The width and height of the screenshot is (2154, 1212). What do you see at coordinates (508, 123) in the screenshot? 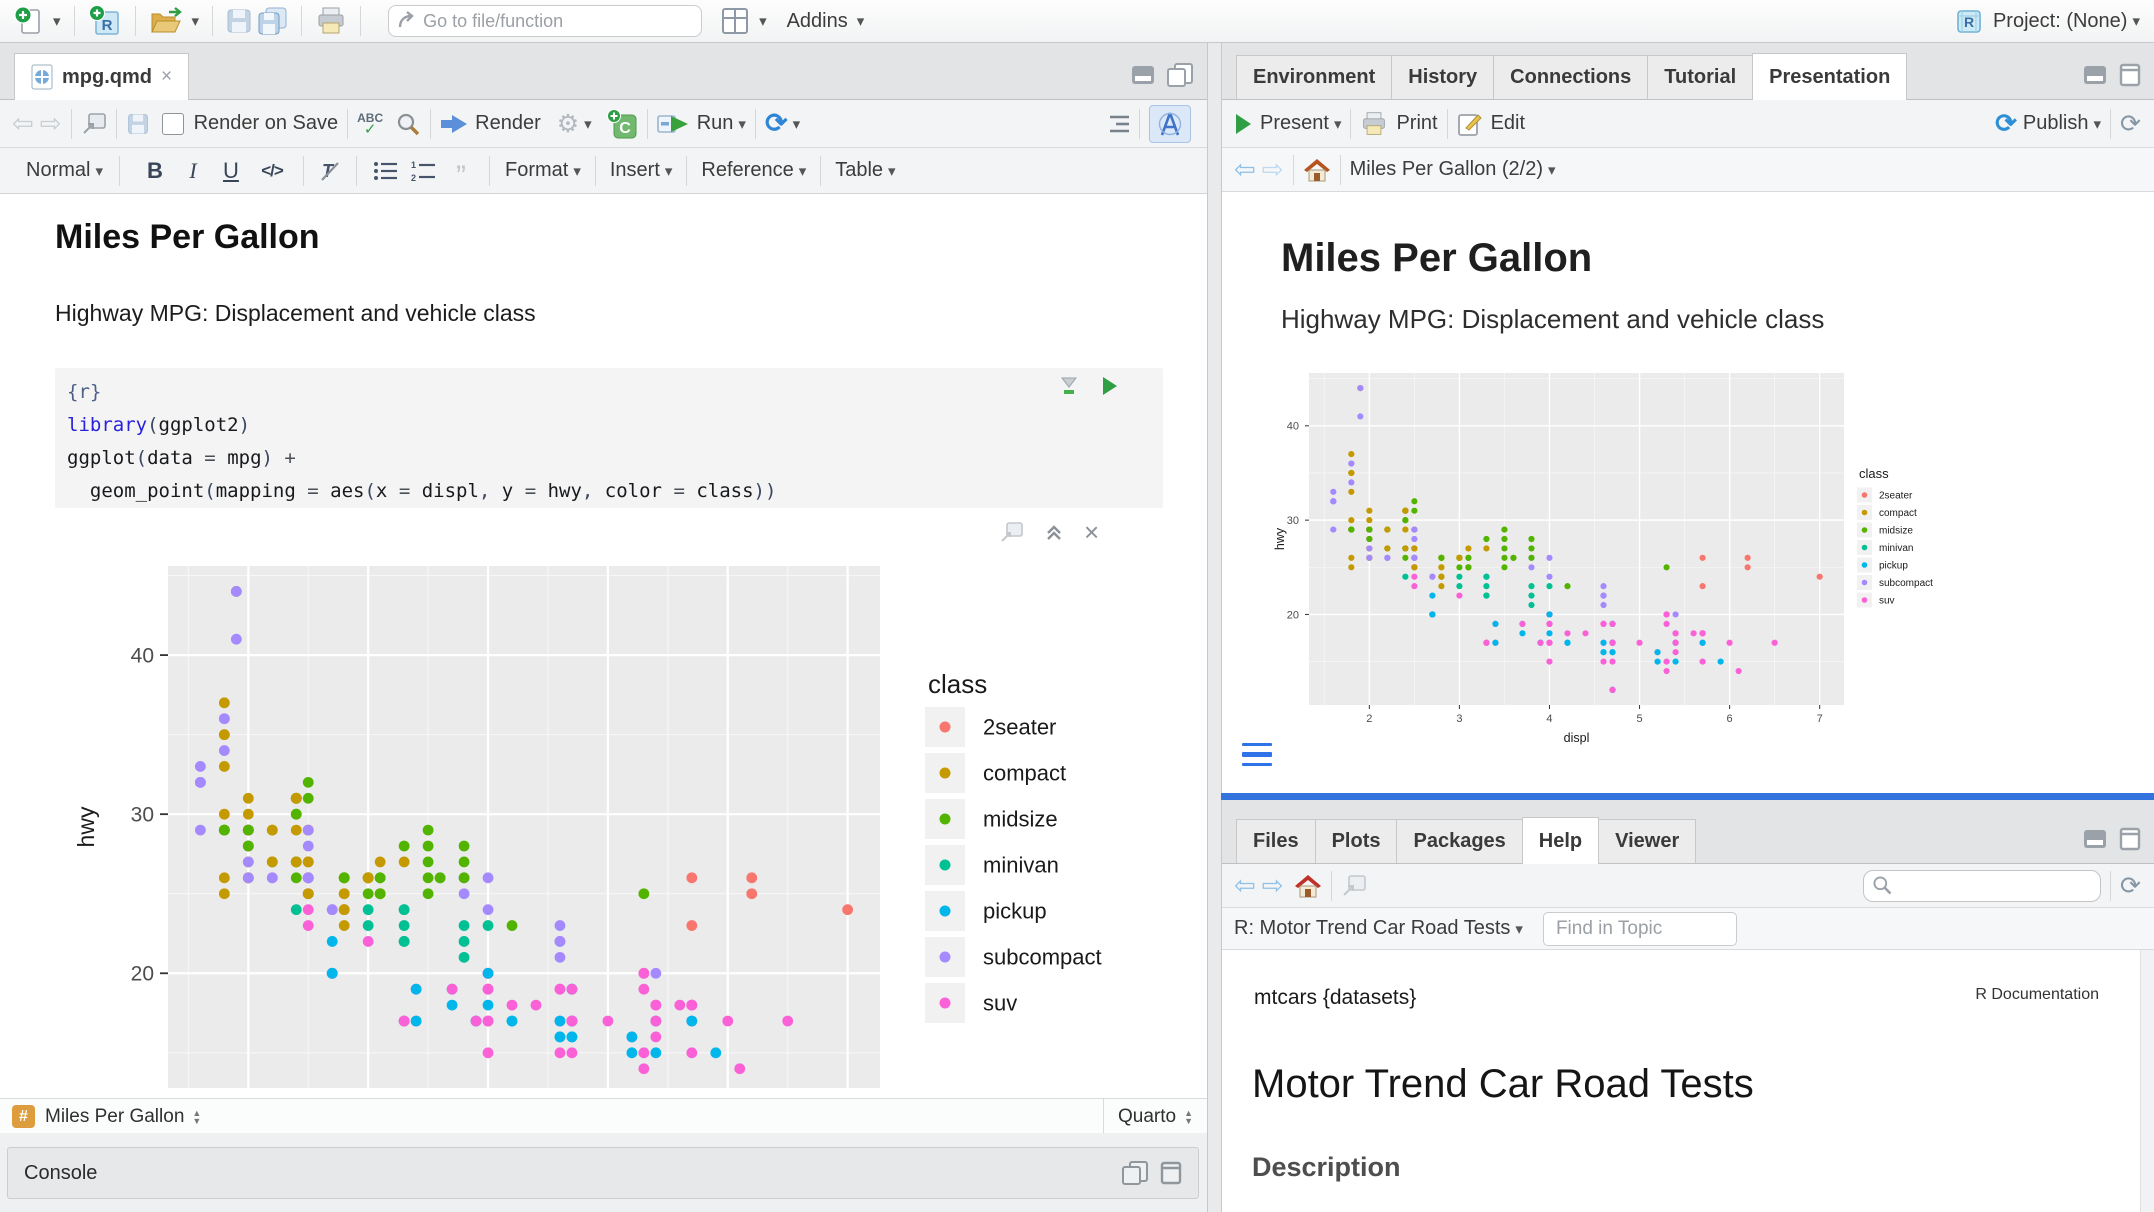
I see `render-button: Render` at bounding box center [508, 123].